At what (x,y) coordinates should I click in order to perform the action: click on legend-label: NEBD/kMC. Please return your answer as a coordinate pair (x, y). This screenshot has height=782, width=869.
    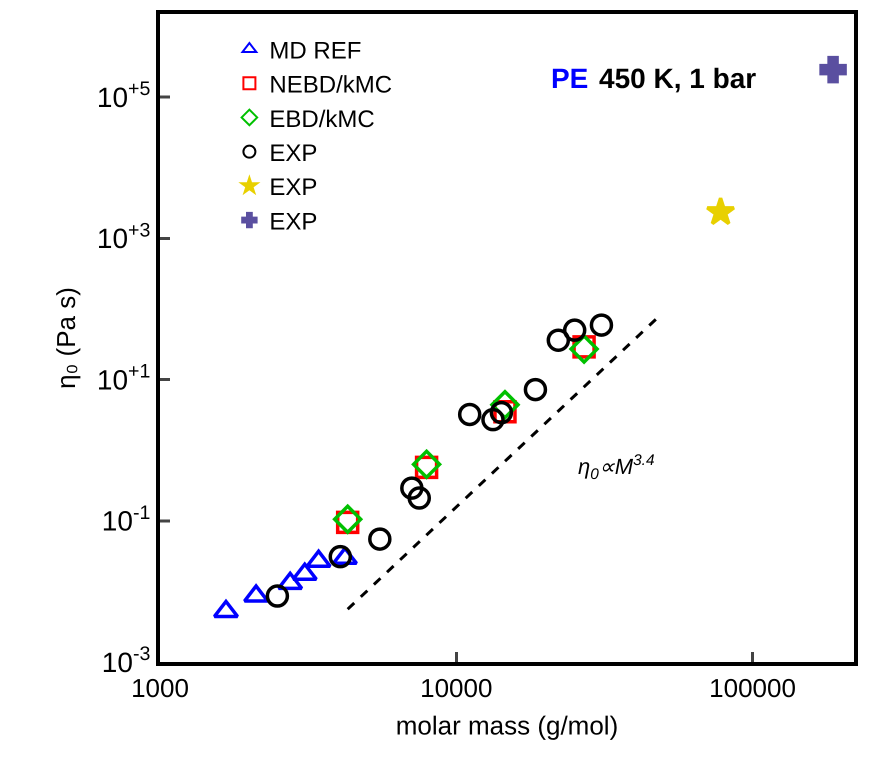
    Looking at the image, I should click on (330, 85).